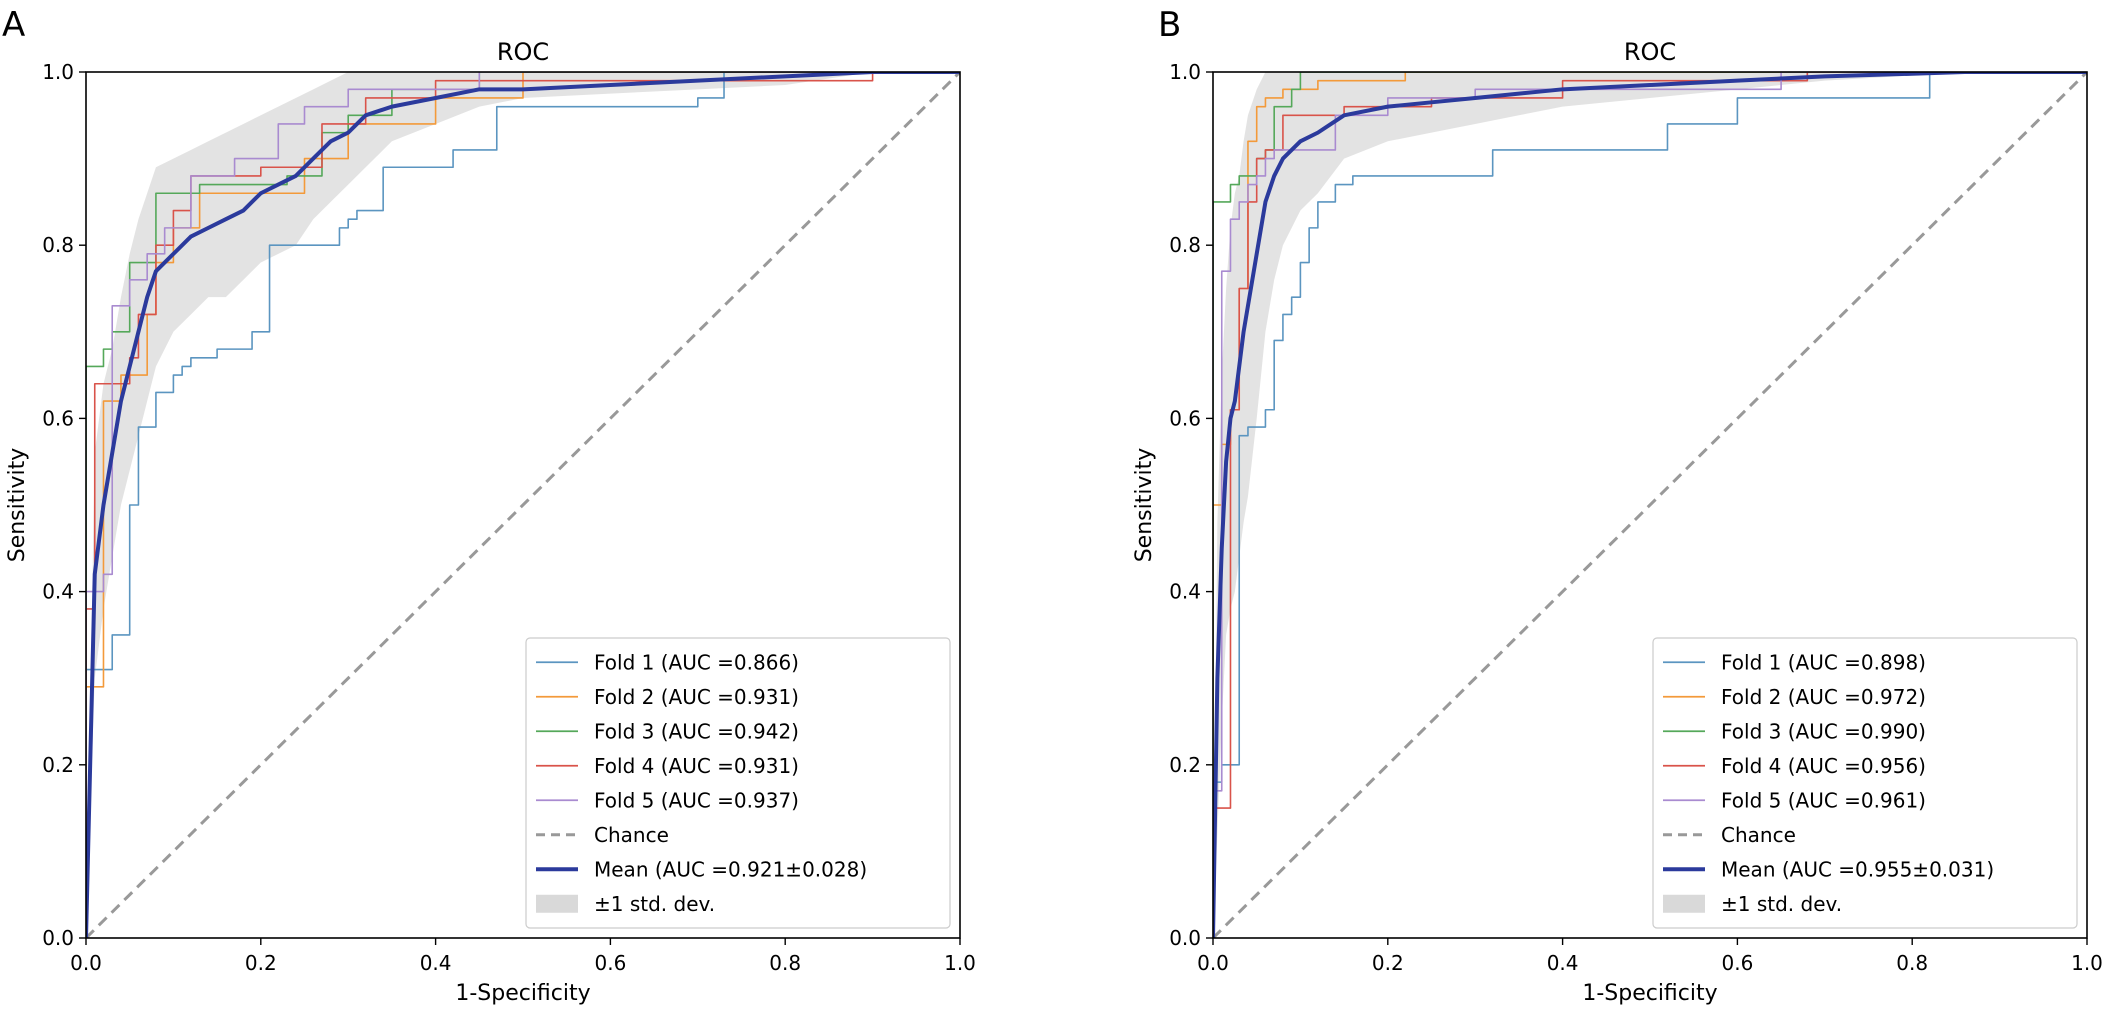 The image size is (2106, 1013). What do you see at coordinates (1823, 766) in the screenshot?
I see `legend-entry-label: Fold 4 (AUC =0.956)` at bounding box center [1823, 766].